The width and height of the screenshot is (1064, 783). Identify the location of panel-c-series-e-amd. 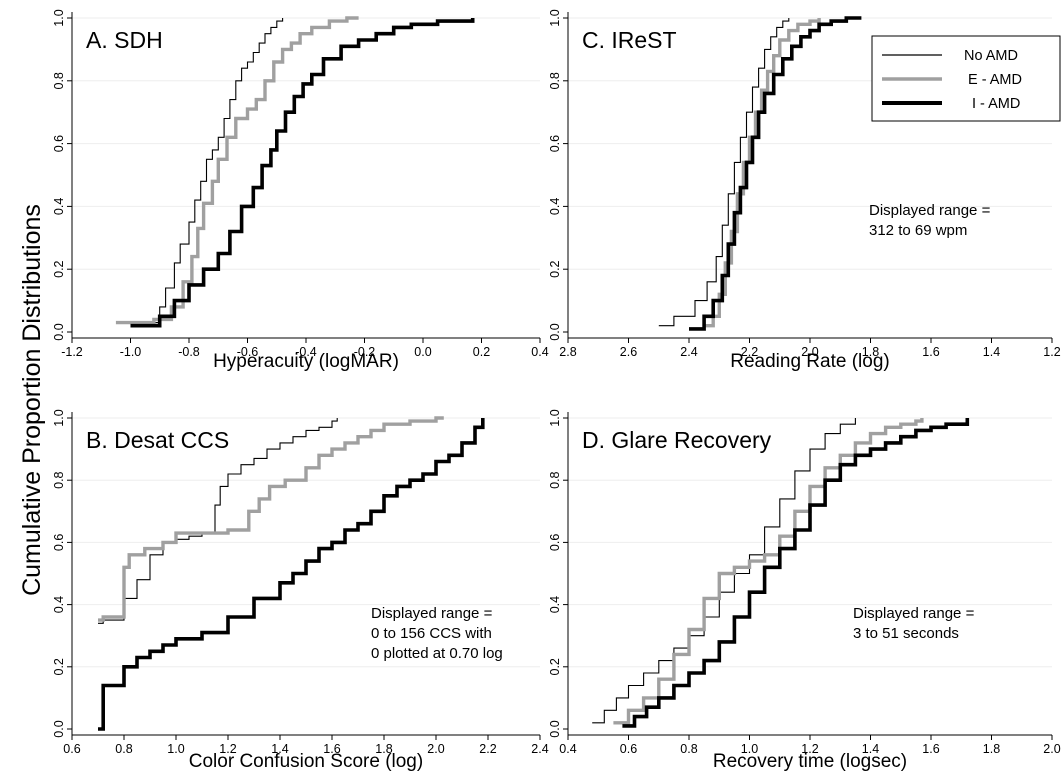
(762, 173).